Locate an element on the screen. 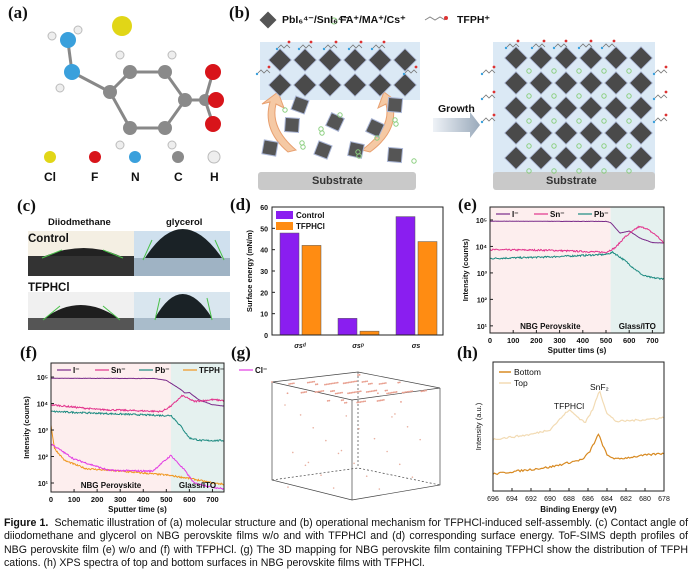 The image size is (692, 572). y-tick-label: 10⁴ is located at coordinates (482, 247).